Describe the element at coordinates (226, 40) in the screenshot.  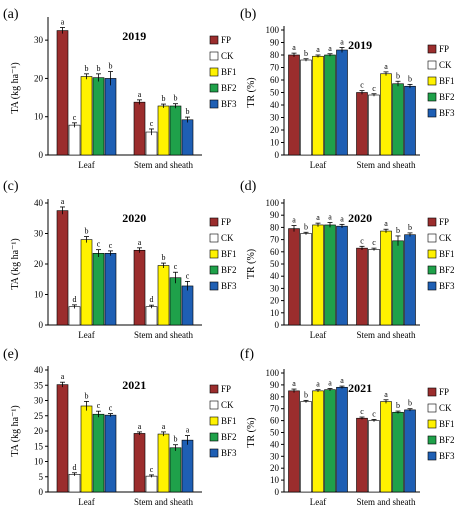
I see `legend-label: FP` at that location.